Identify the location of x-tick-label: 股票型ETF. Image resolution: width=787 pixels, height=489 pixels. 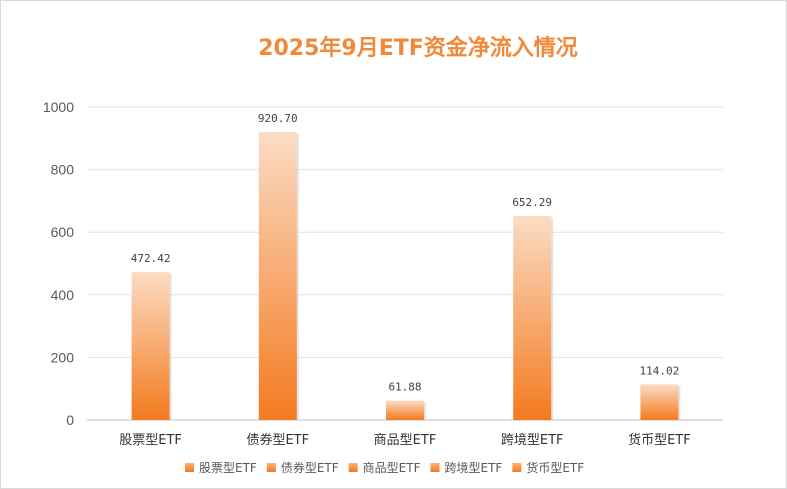
(150, 440).